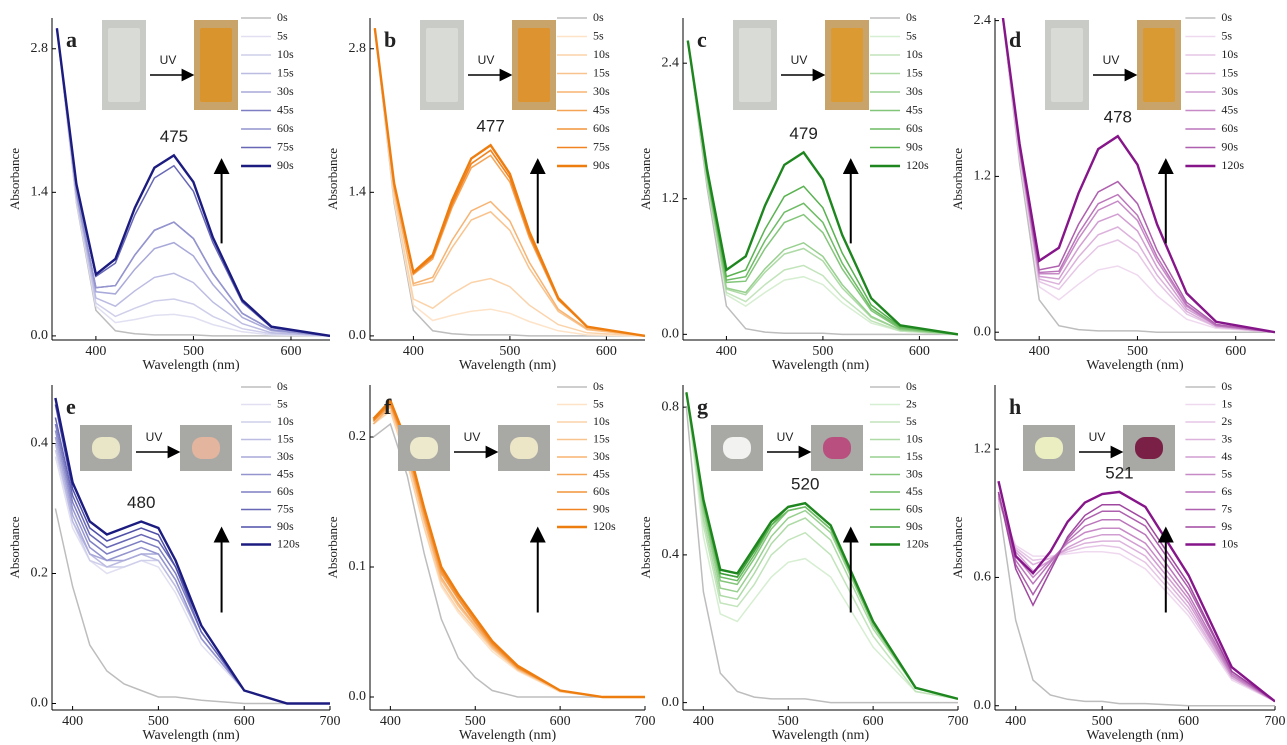 The height and width of the screenshot is (745, 1287). I want to click on peak-annotation: 521, so click(1119, 472).